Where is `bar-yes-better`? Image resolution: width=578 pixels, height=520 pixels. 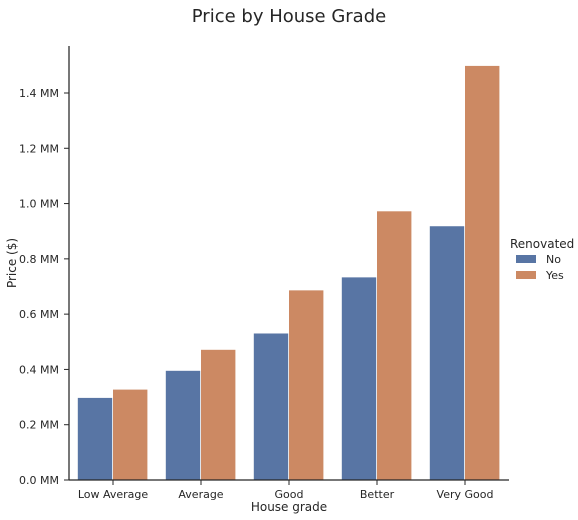 bar-yes-better is located at coordinates (394, 345).